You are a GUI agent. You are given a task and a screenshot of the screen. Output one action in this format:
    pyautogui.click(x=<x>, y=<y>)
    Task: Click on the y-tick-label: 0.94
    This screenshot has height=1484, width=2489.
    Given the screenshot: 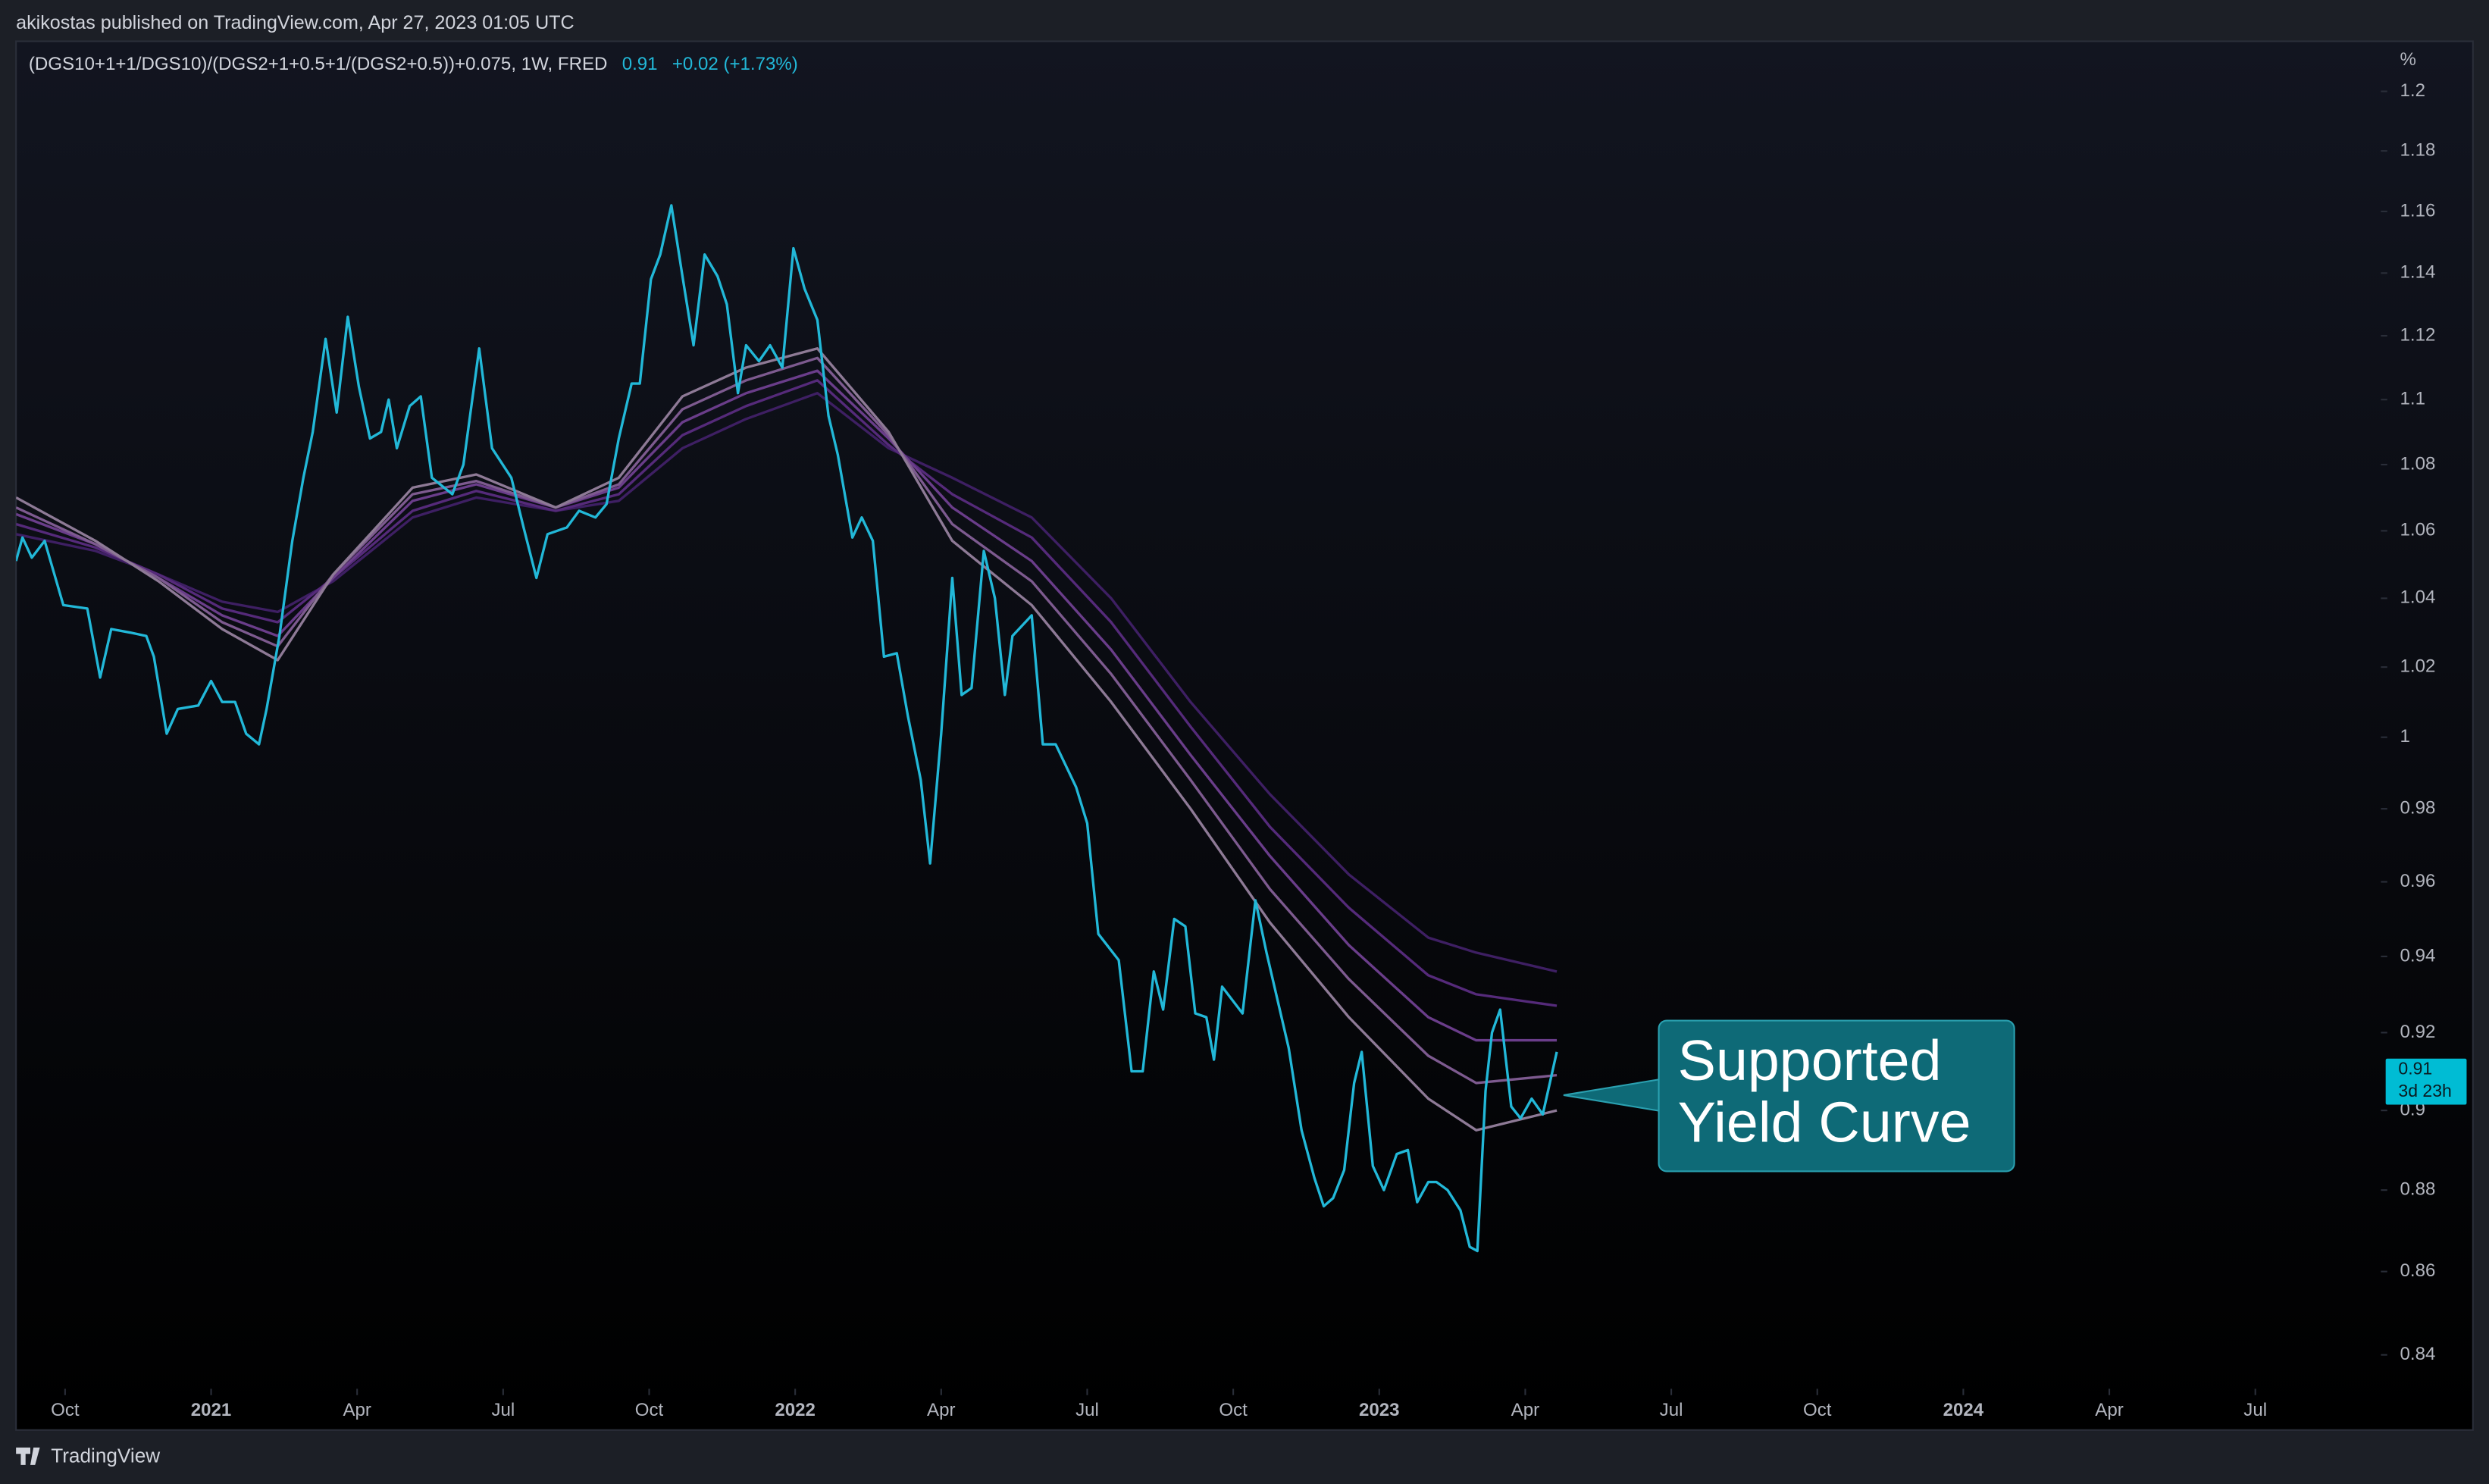 What is the action you would take?
    pyautogui.click(x=2418, y=956)
    